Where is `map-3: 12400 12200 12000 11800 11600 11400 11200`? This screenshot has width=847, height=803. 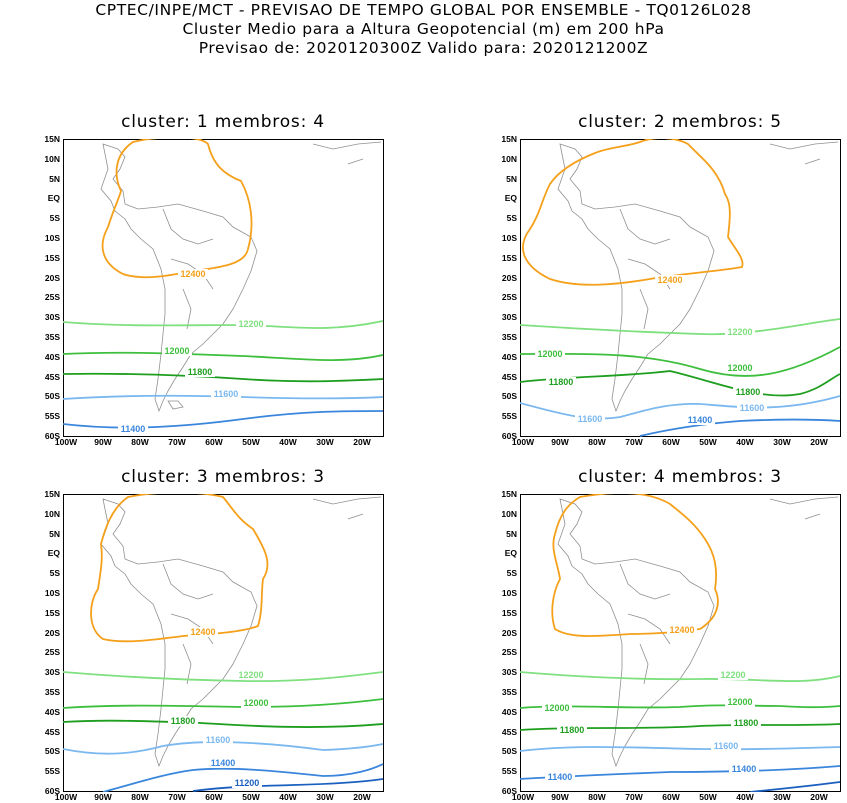
map-3: 12400 12200 12000 11800 11600 11400 11200 is located at coordinates (223, 643).